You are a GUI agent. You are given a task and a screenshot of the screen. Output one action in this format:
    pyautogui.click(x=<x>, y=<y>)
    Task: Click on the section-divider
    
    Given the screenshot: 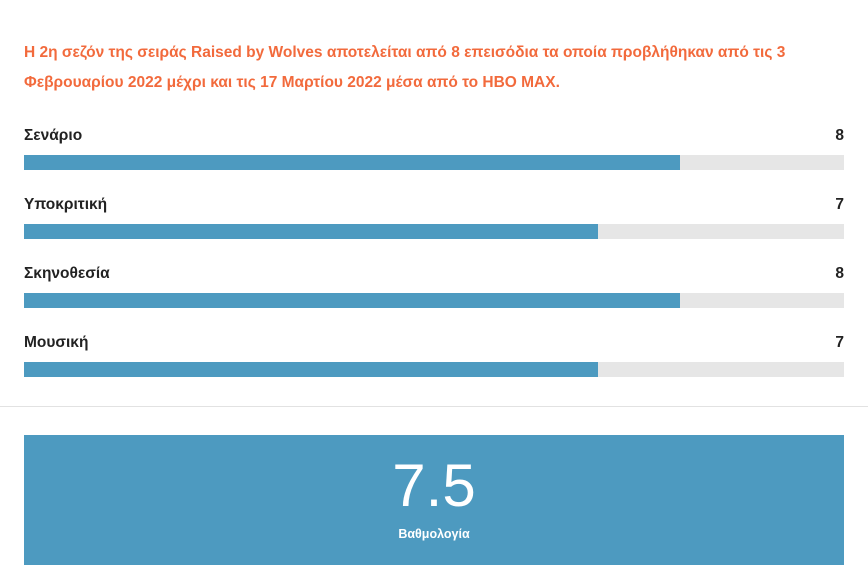 What is the action you would take?
    pyautogui.click(x=434, y=406)
    